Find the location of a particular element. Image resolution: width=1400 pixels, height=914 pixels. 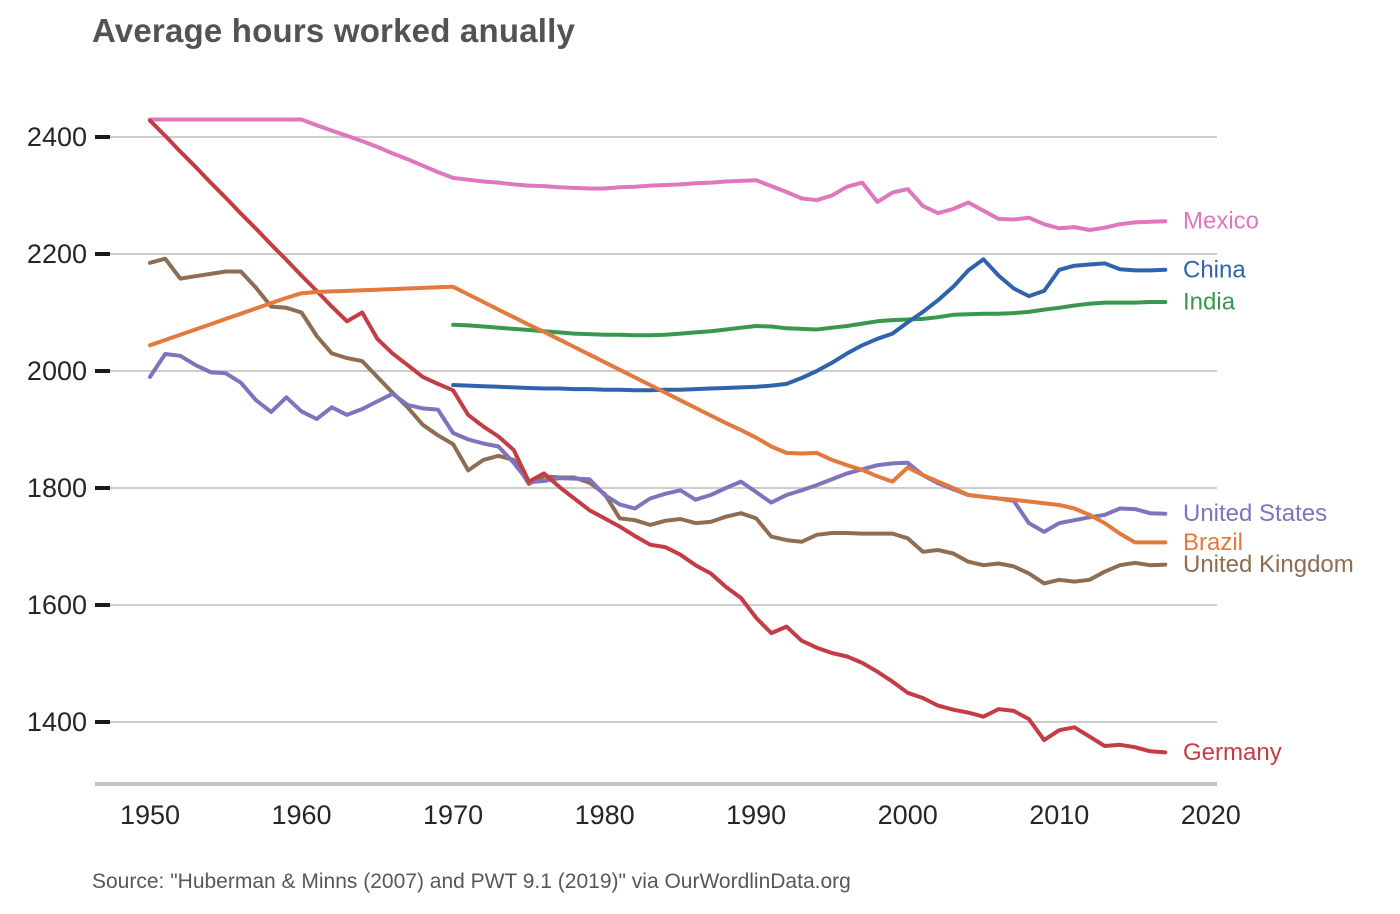

y-tick-label: 1400 is located at coordinates (57, 722).